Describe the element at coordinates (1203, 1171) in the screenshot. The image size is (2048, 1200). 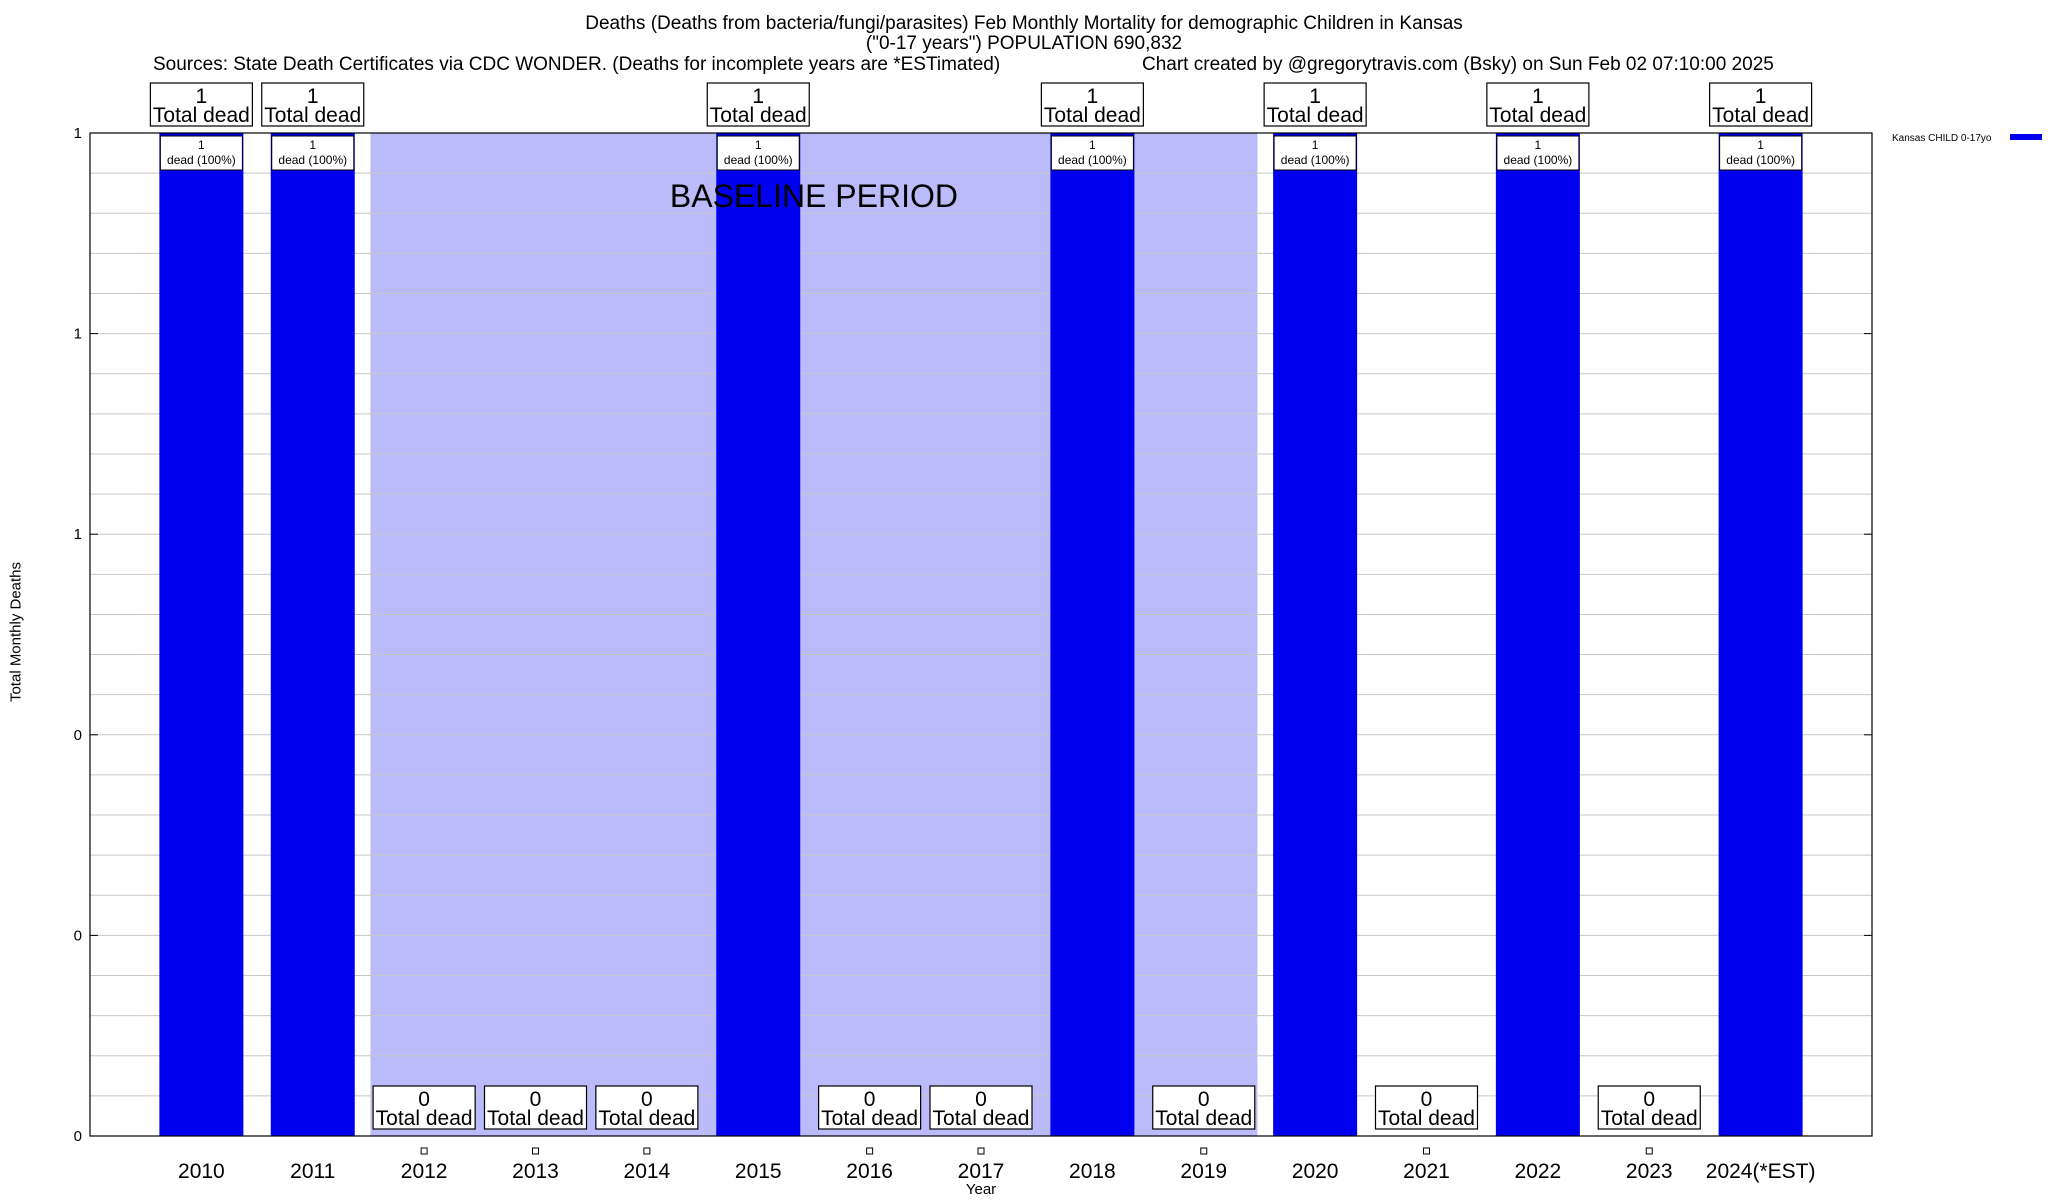
I see `x-tick-label: 2019` at that location.